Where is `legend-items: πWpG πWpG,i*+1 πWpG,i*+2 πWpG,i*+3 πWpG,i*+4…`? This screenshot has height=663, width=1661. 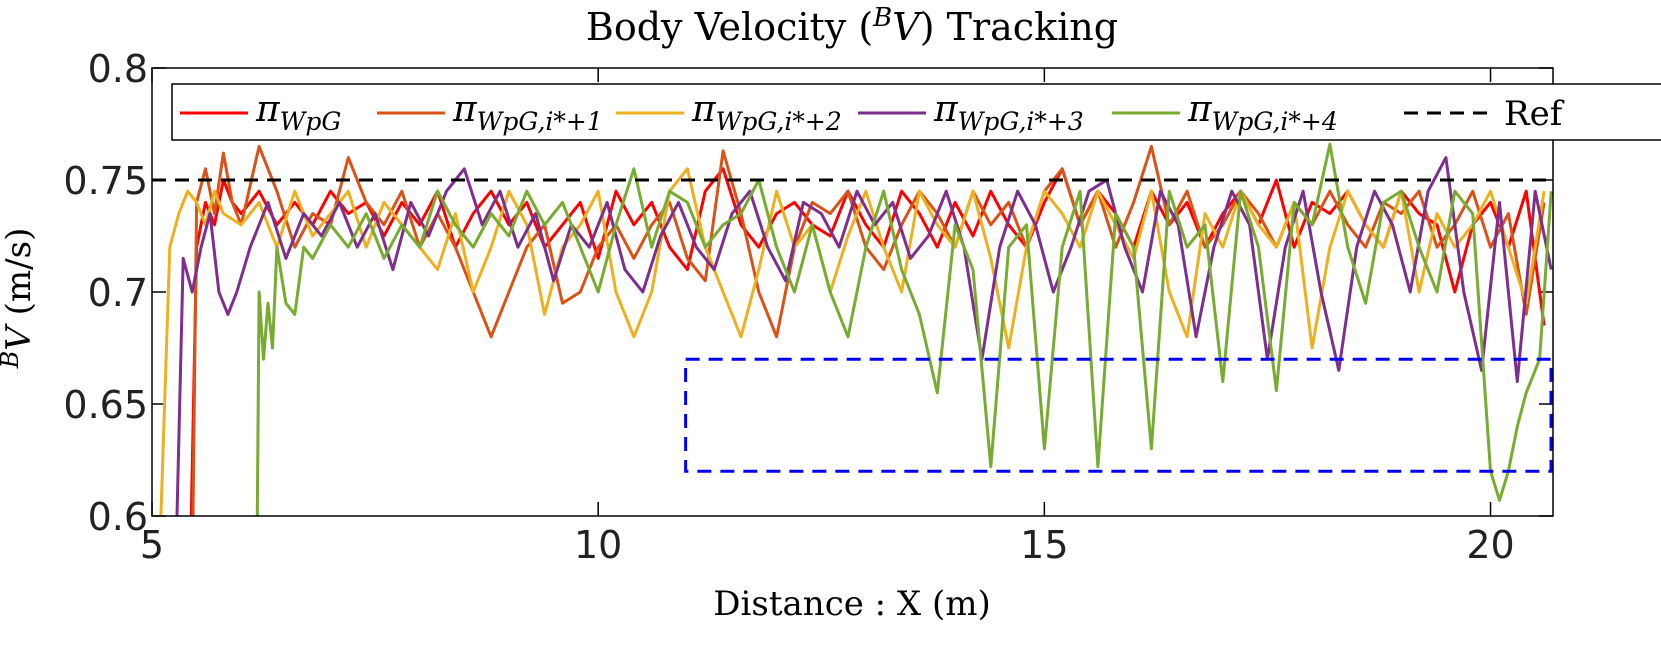
legend-items: πWpG πWpG,i*+1 πWpG,i*+2 πWpG,i*+3 πWpG,i*+4… is located at coordinates (872, 112).